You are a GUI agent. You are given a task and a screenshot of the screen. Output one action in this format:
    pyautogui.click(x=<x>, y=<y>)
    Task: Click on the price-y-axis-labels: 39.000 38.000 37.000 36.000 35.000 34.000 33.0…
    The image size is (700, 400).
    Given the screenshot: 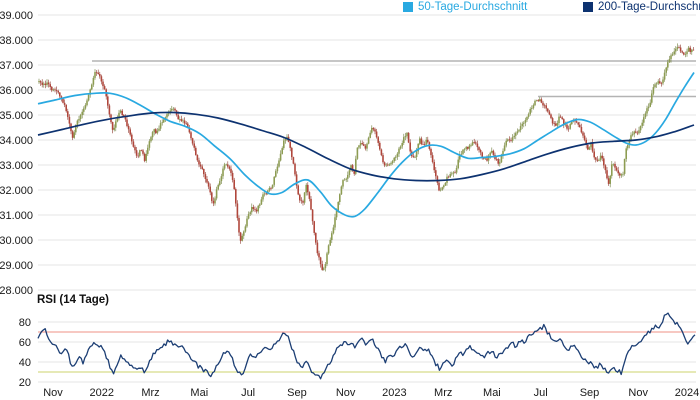 What is the action you would take?
    pyautogui.click(x=16, y=153)
    